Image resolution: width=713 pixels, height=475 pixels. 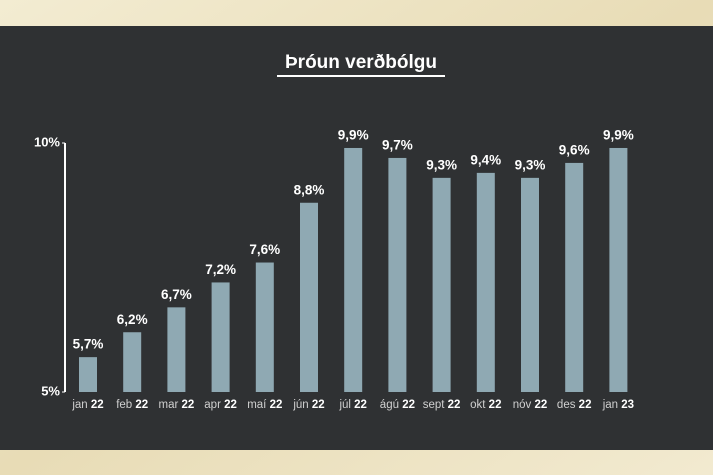 What do you see at coordinates (47, 141) in the screenshot?
I see `y-tick-label: 10%` at bounding box center [47, 141].